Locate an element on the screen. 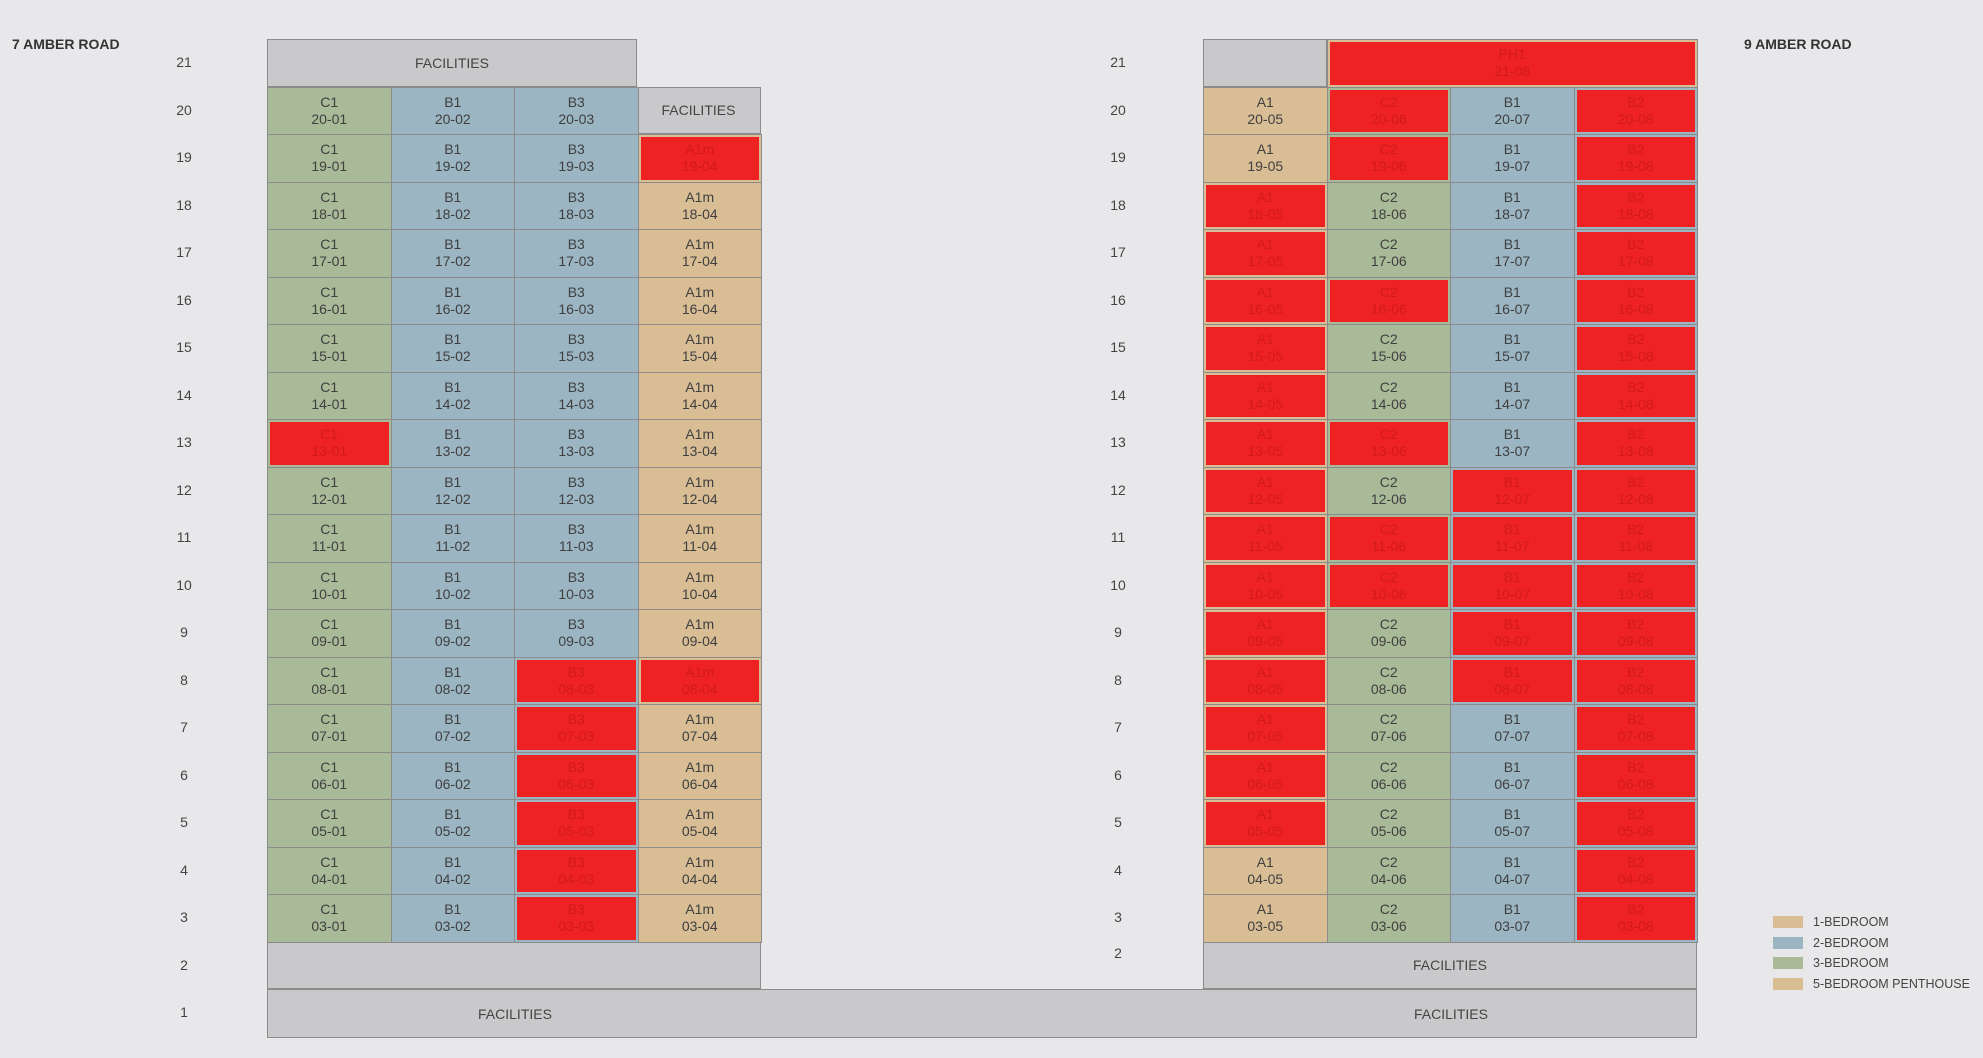 Image resolution: width=1983 pixels, height=1058 pixels. unit-07-04: A1m 07-04 is located at coordinates (699, 728).